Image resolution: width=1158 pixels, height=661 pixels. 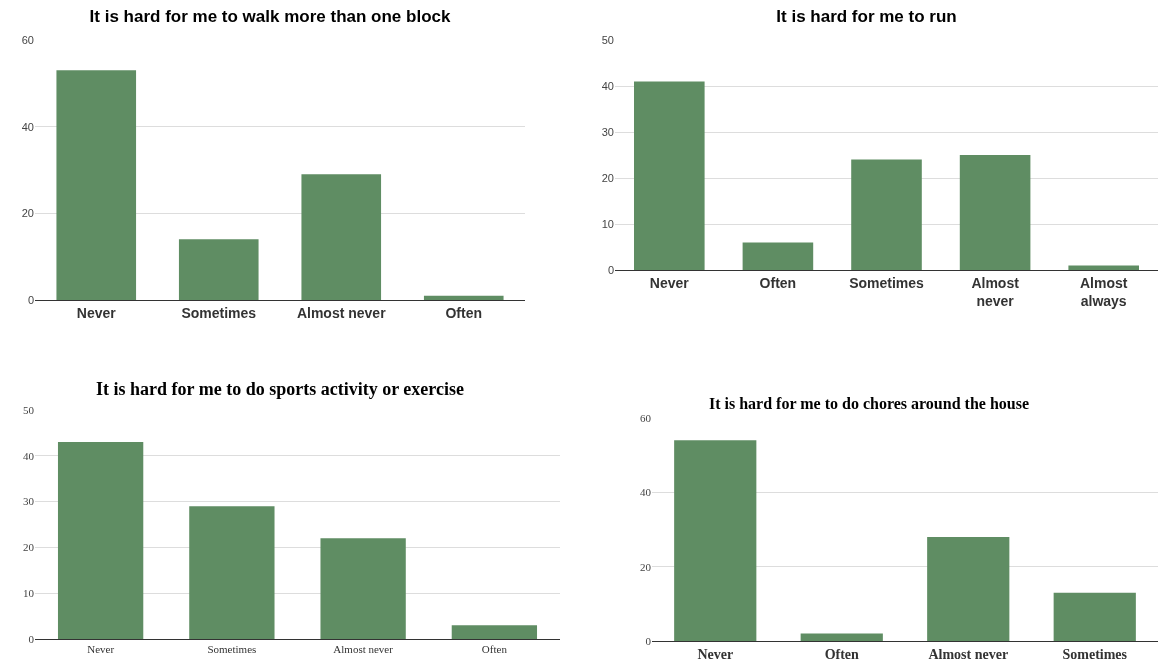 I want to click on chart-title: It is hard for me to walk more than one block, so click(x=270, y=16).